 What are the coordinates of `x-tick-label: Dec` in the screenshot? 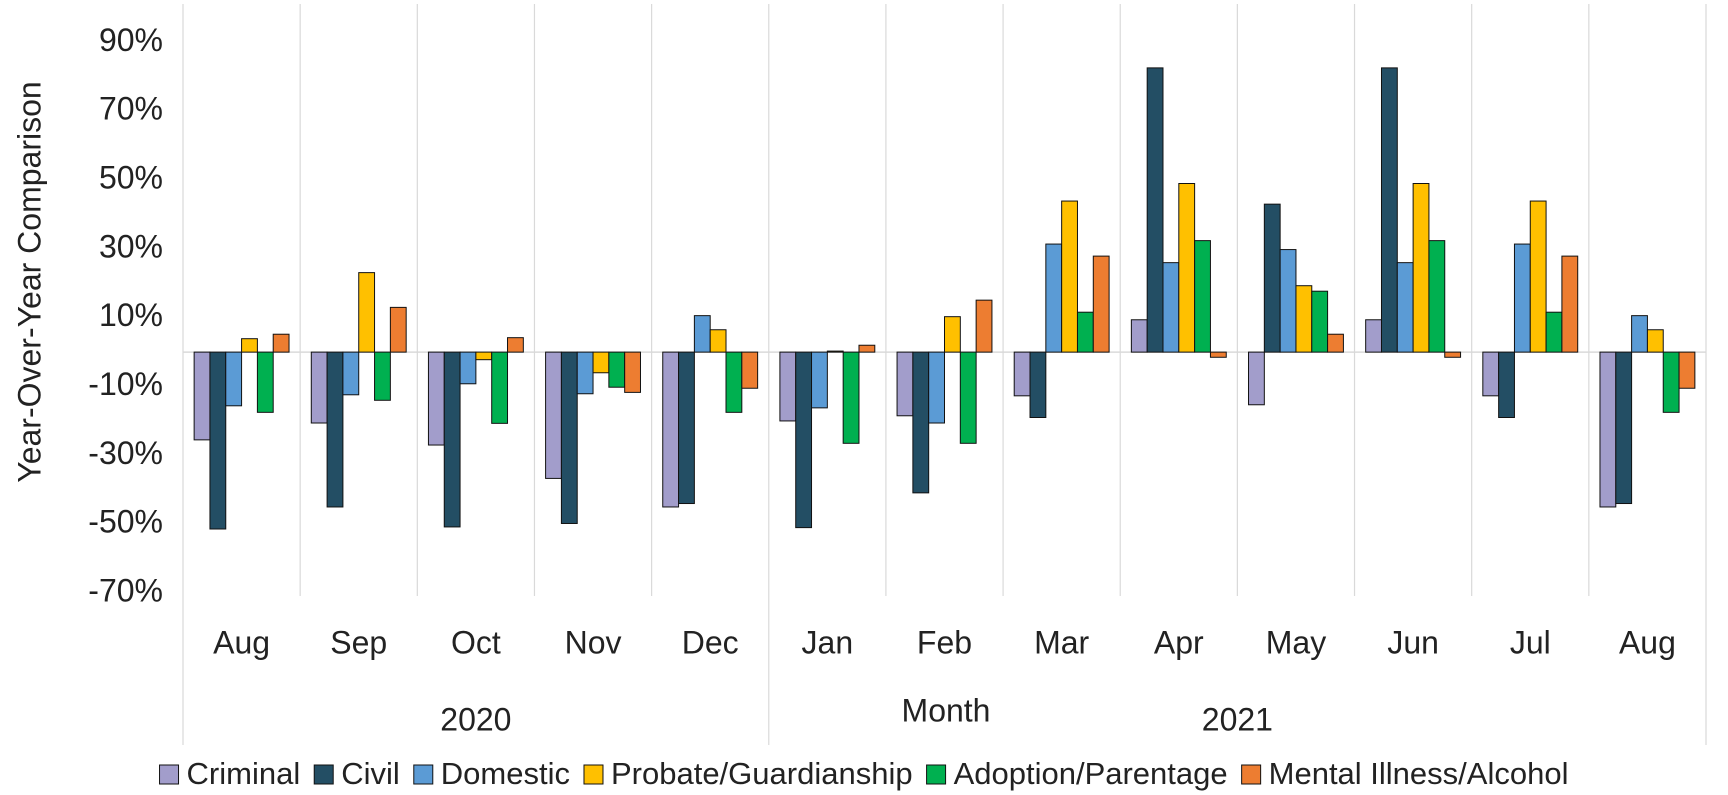 It's located at (710, 642).